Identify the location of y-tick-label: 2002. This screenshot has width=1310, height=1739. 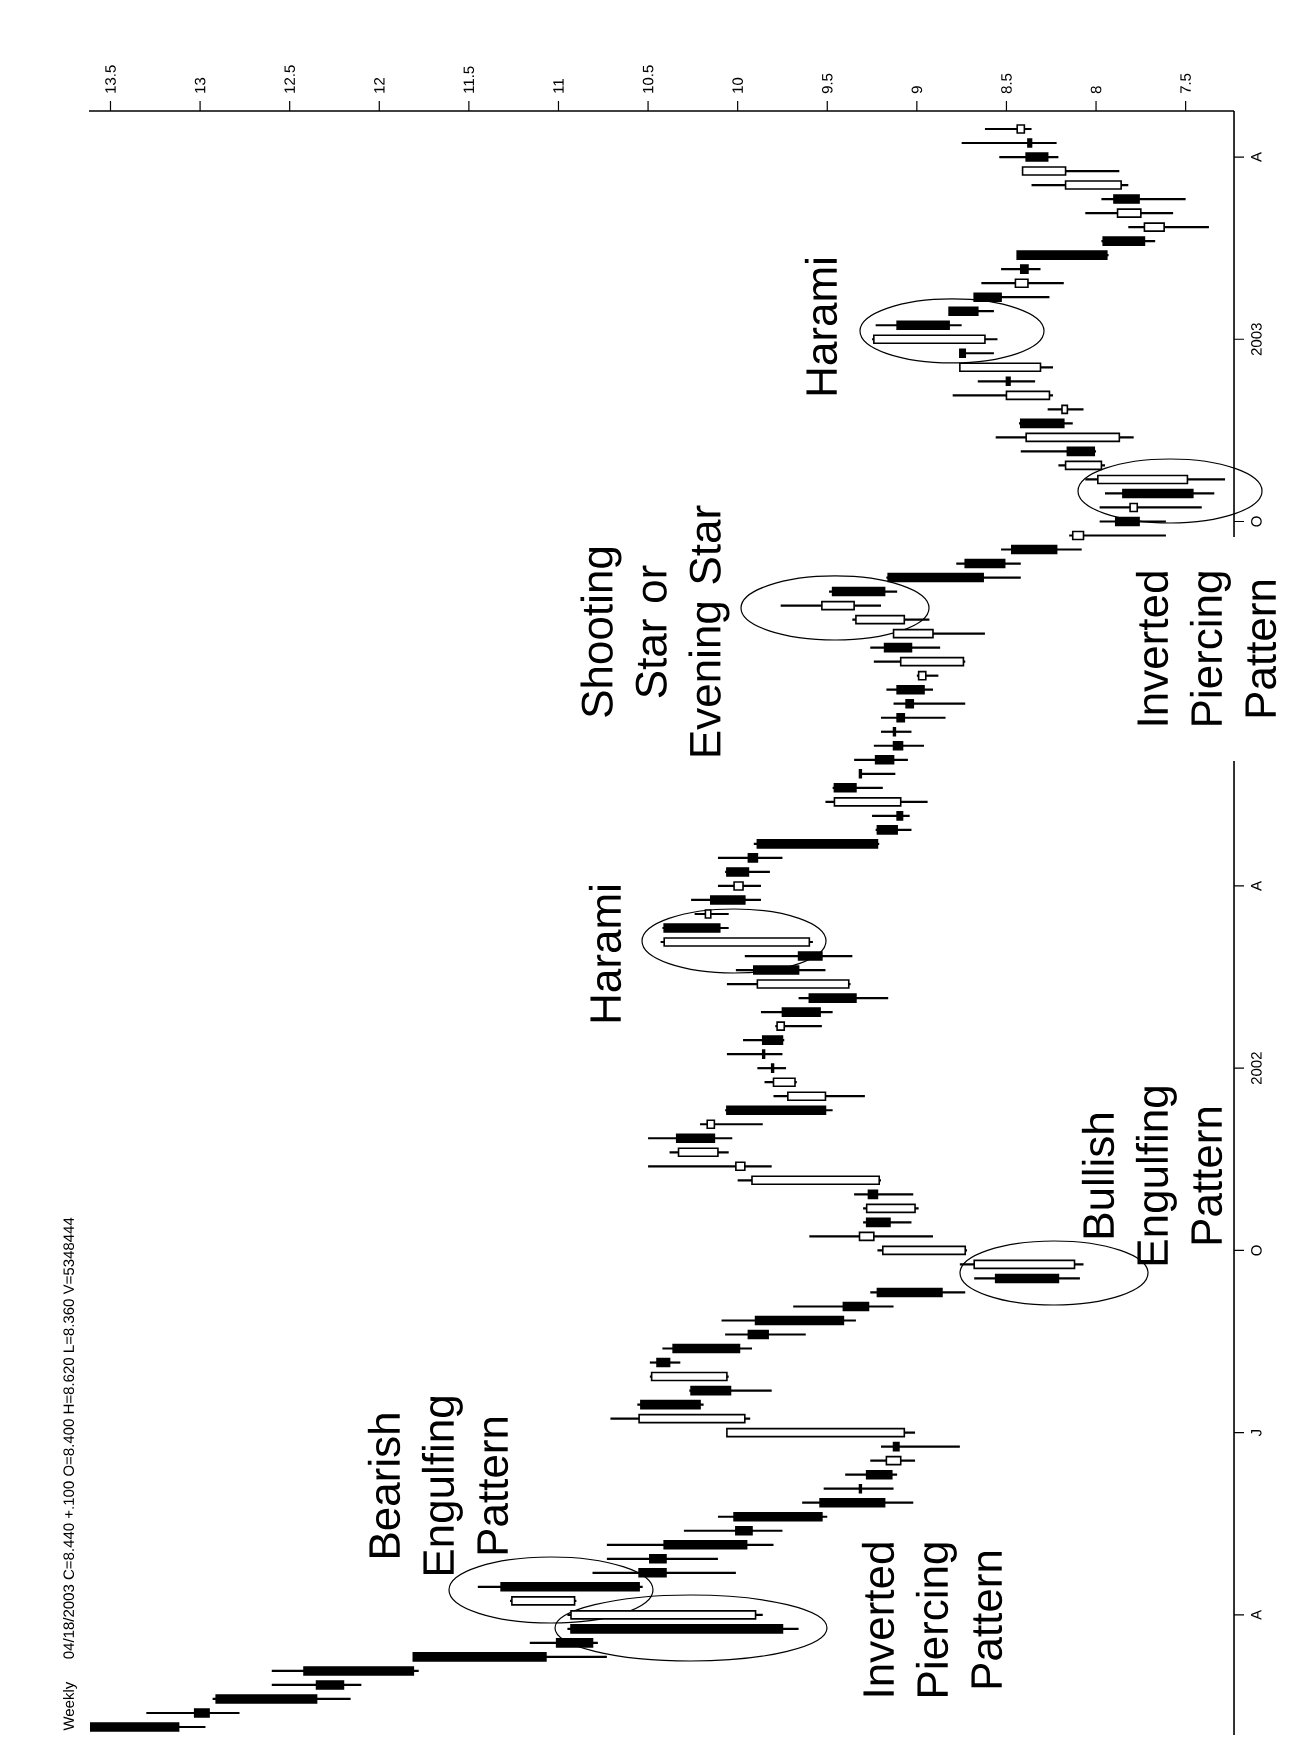
(1256, 1068).